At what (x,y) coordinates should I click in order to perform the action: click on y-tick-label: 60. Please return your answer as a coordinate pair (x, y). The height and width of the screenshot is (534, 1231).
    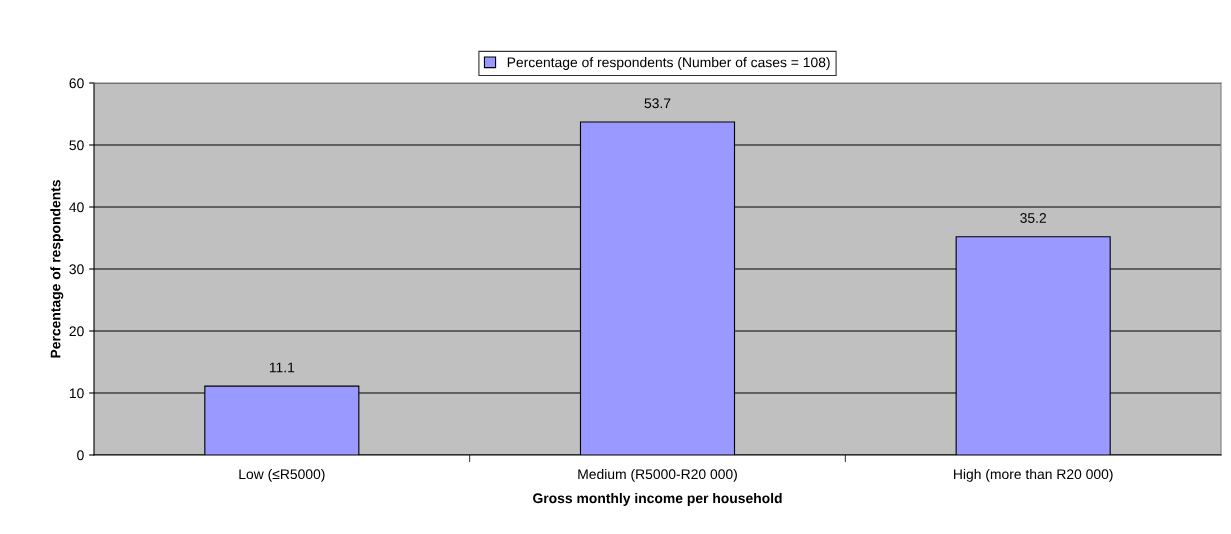
    Looking at the image, I should click on (76, 83).